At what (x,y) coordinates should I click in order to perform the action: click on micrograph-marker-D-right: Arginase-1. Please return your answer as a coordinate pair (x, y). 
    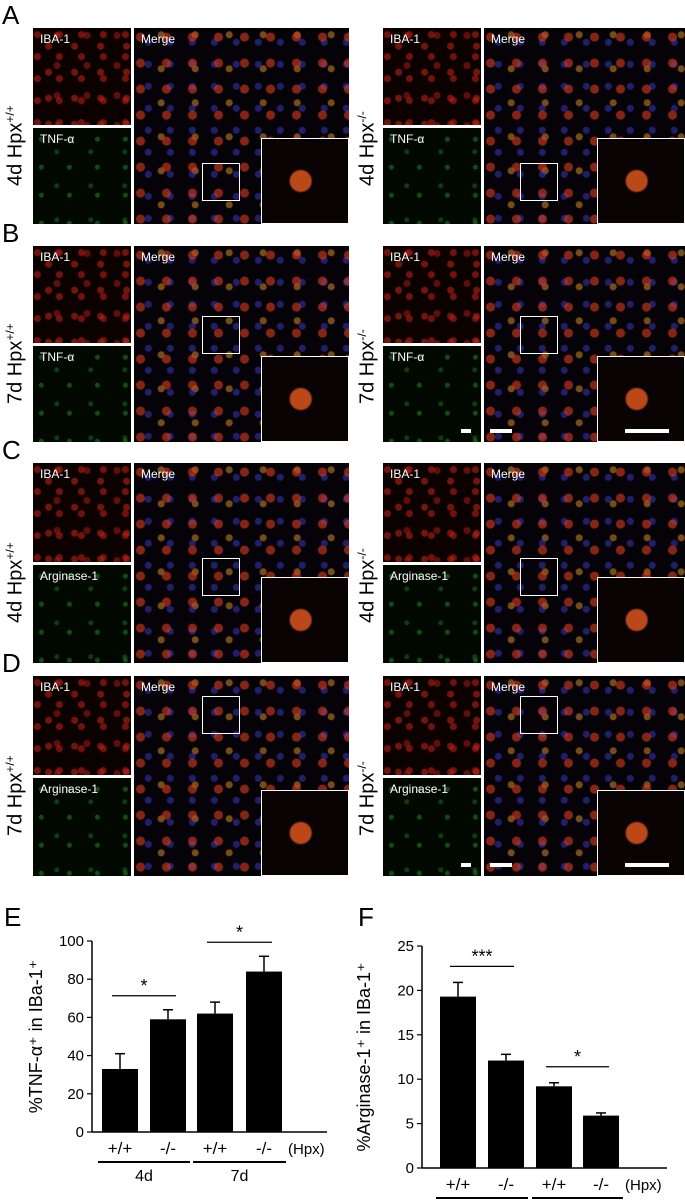
    Looking at the image, I should click on (432, 826).